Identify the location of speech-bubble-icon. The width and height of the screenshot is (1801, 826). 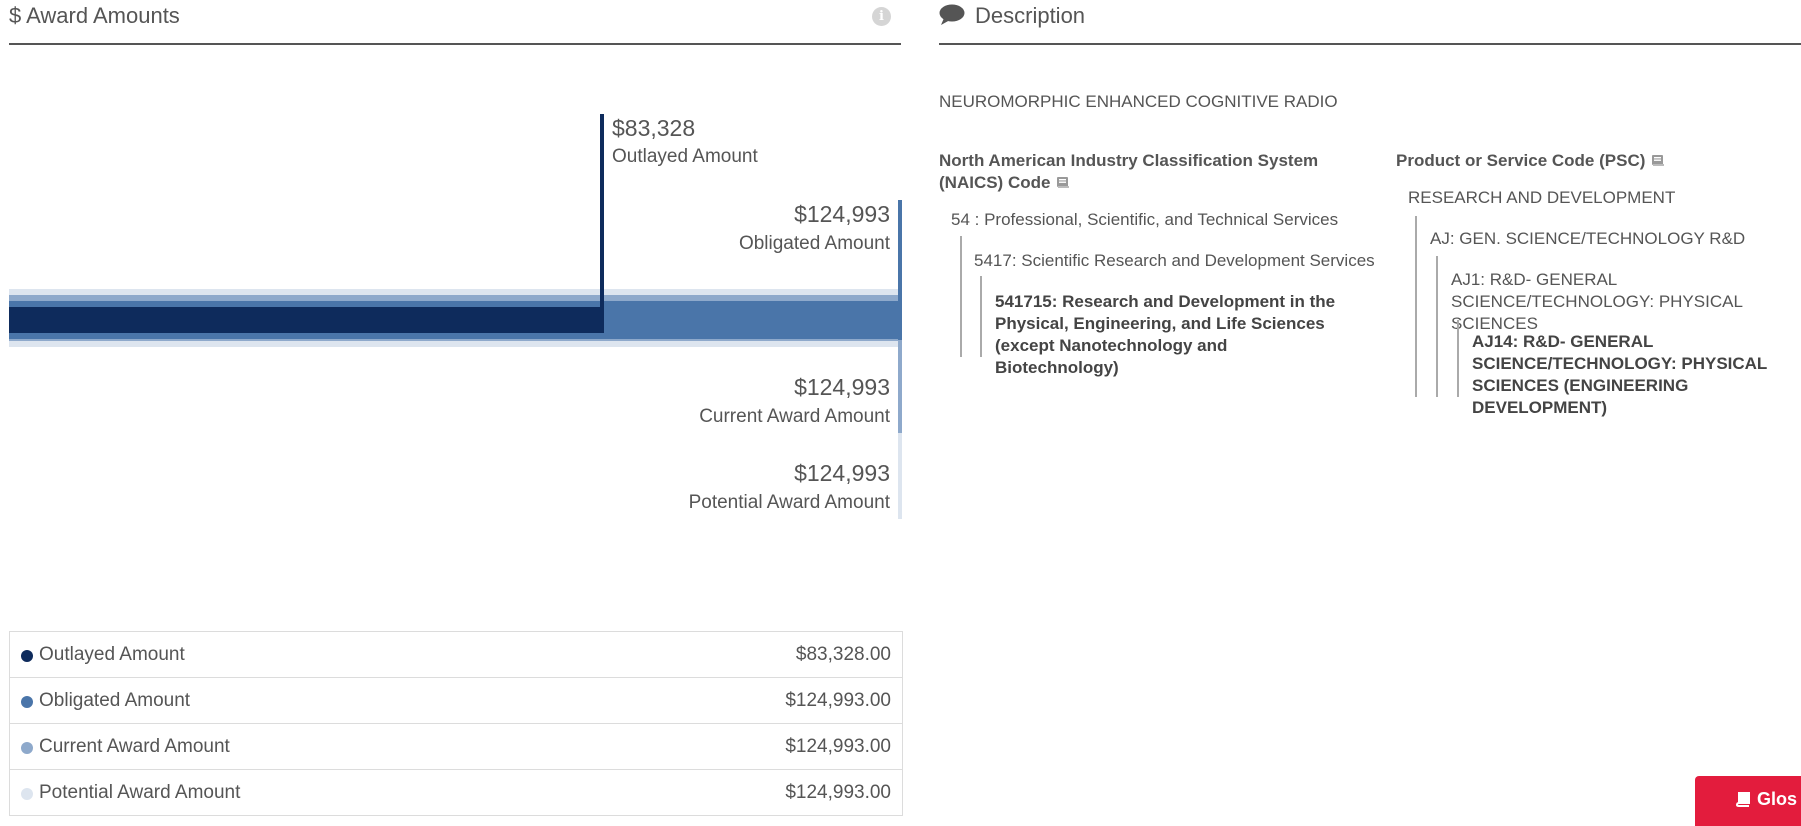
(952, 17).